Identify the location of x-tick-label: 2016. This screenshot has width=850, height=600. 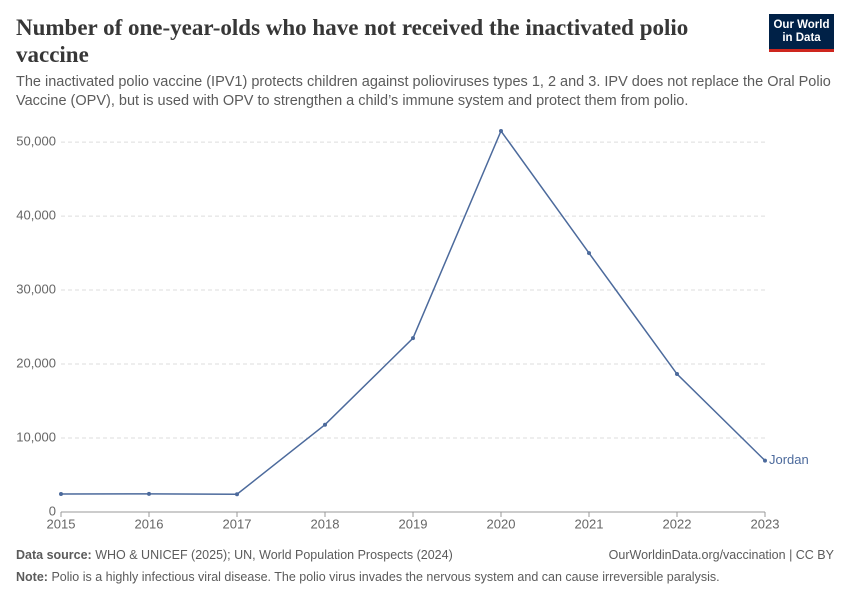
(149, 523).